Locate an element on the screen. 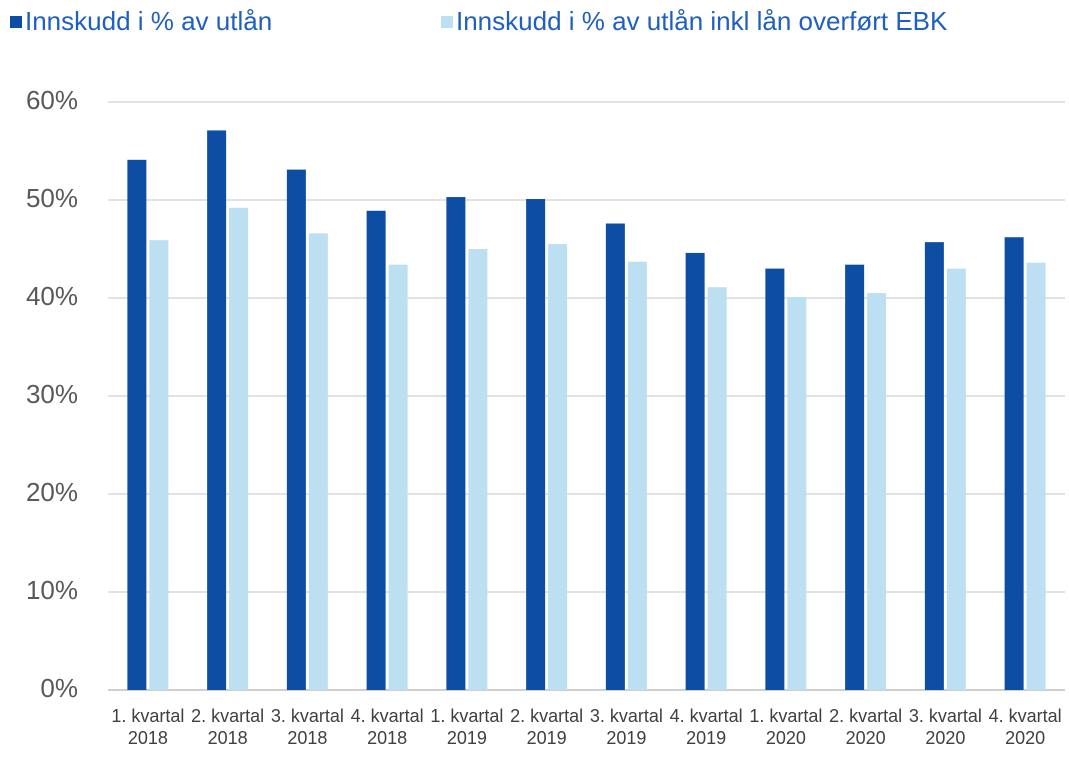 The image size is (1069, 774). y-tick-label: 20% is located at coordinates (52, 492).